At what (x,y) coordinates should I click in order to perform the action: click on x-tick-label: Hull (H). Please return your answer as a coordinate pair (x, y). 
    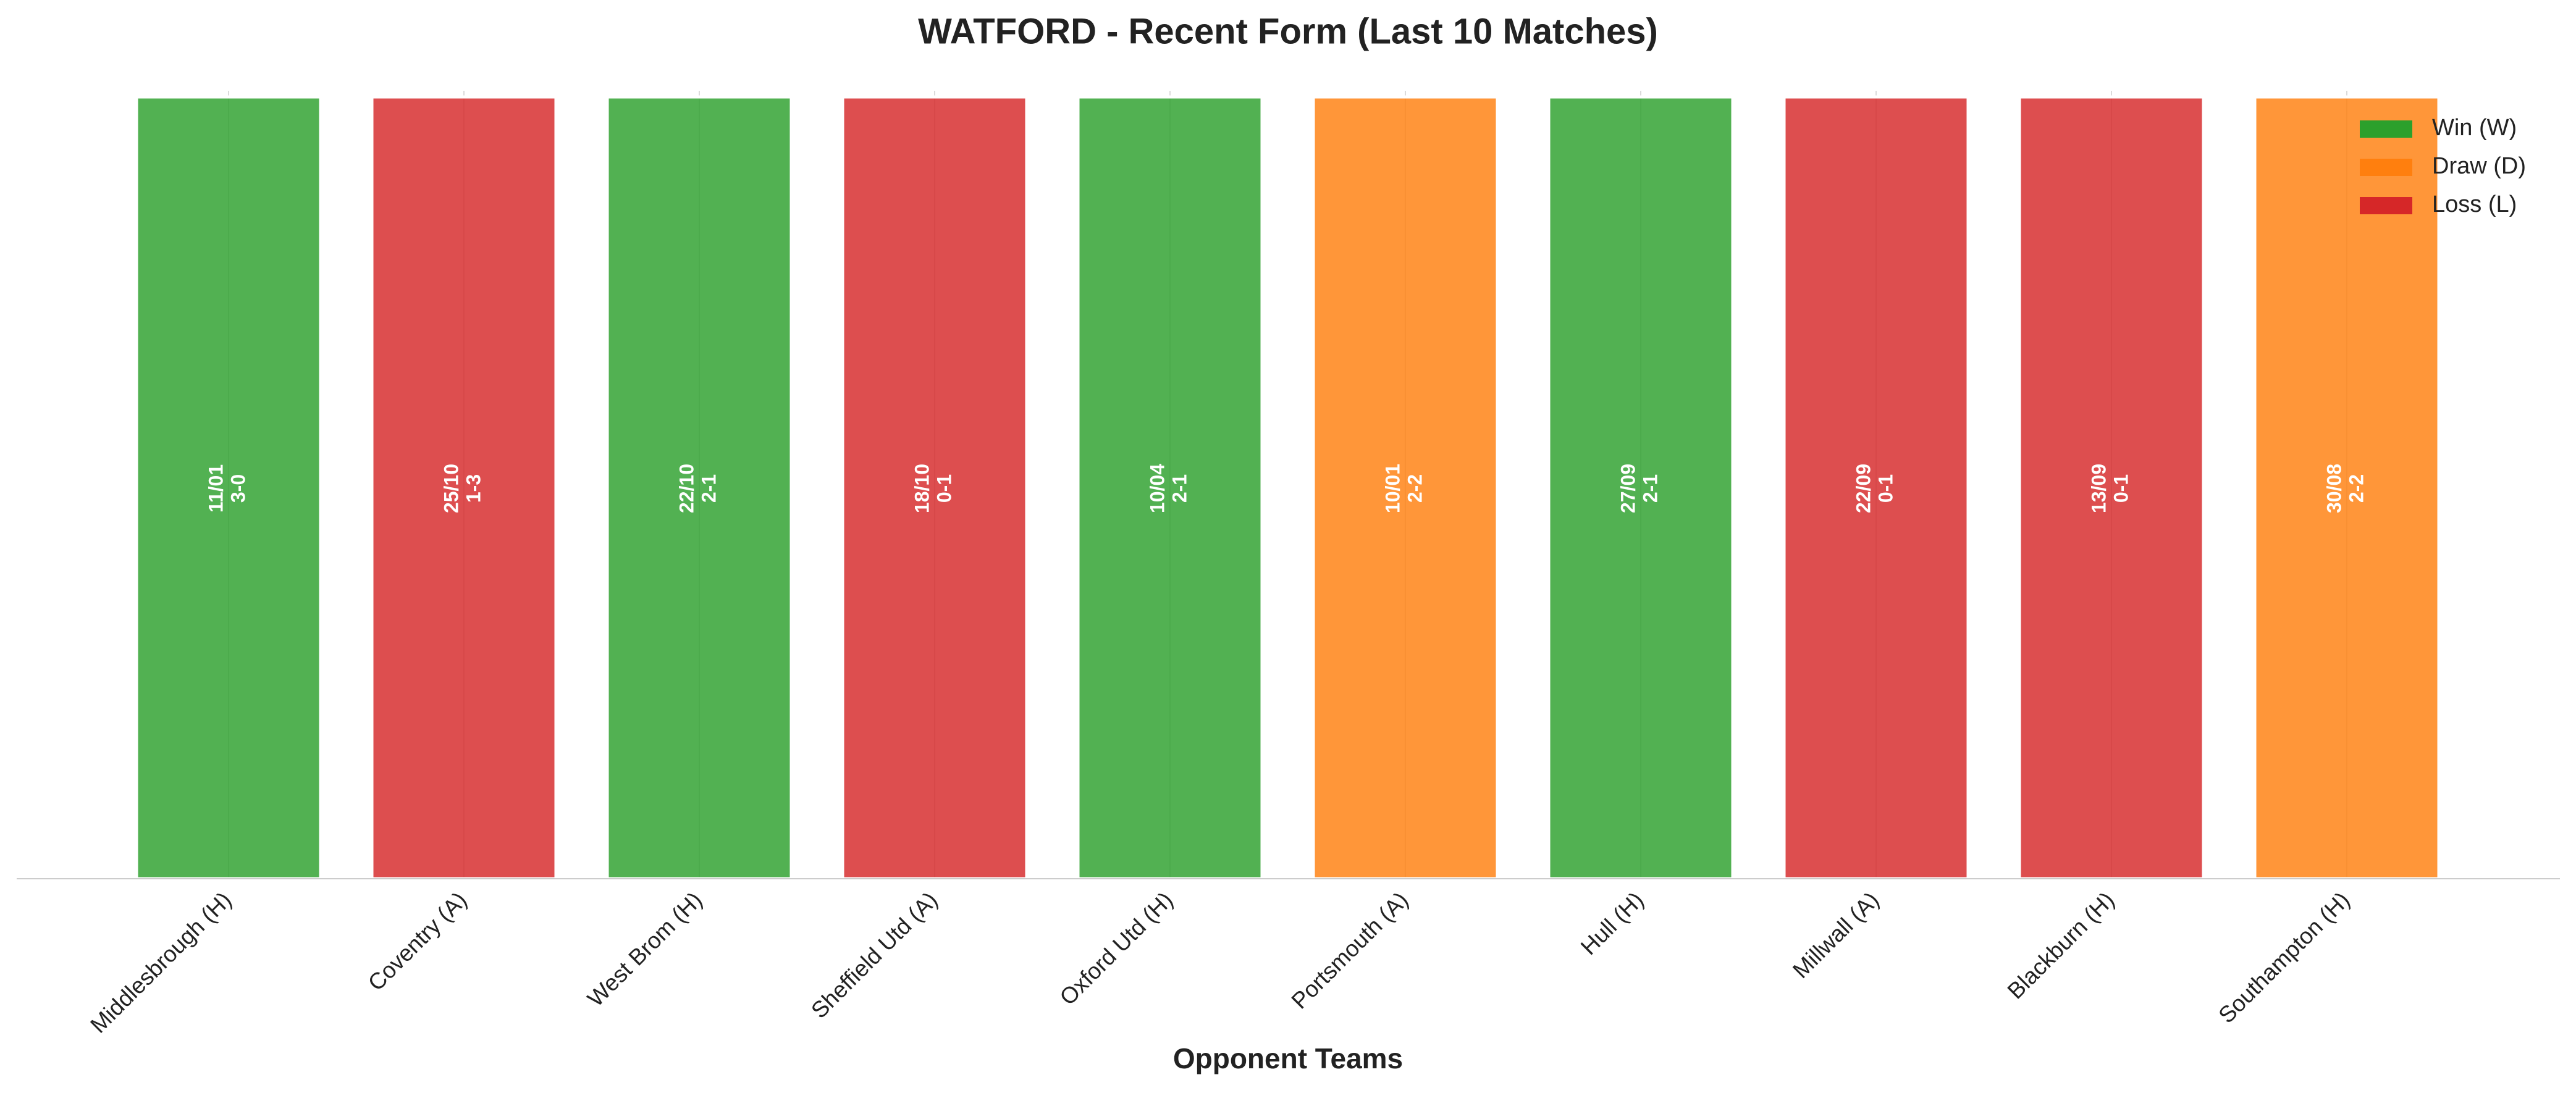
    Looking at the image, I should click on (1612, 923).